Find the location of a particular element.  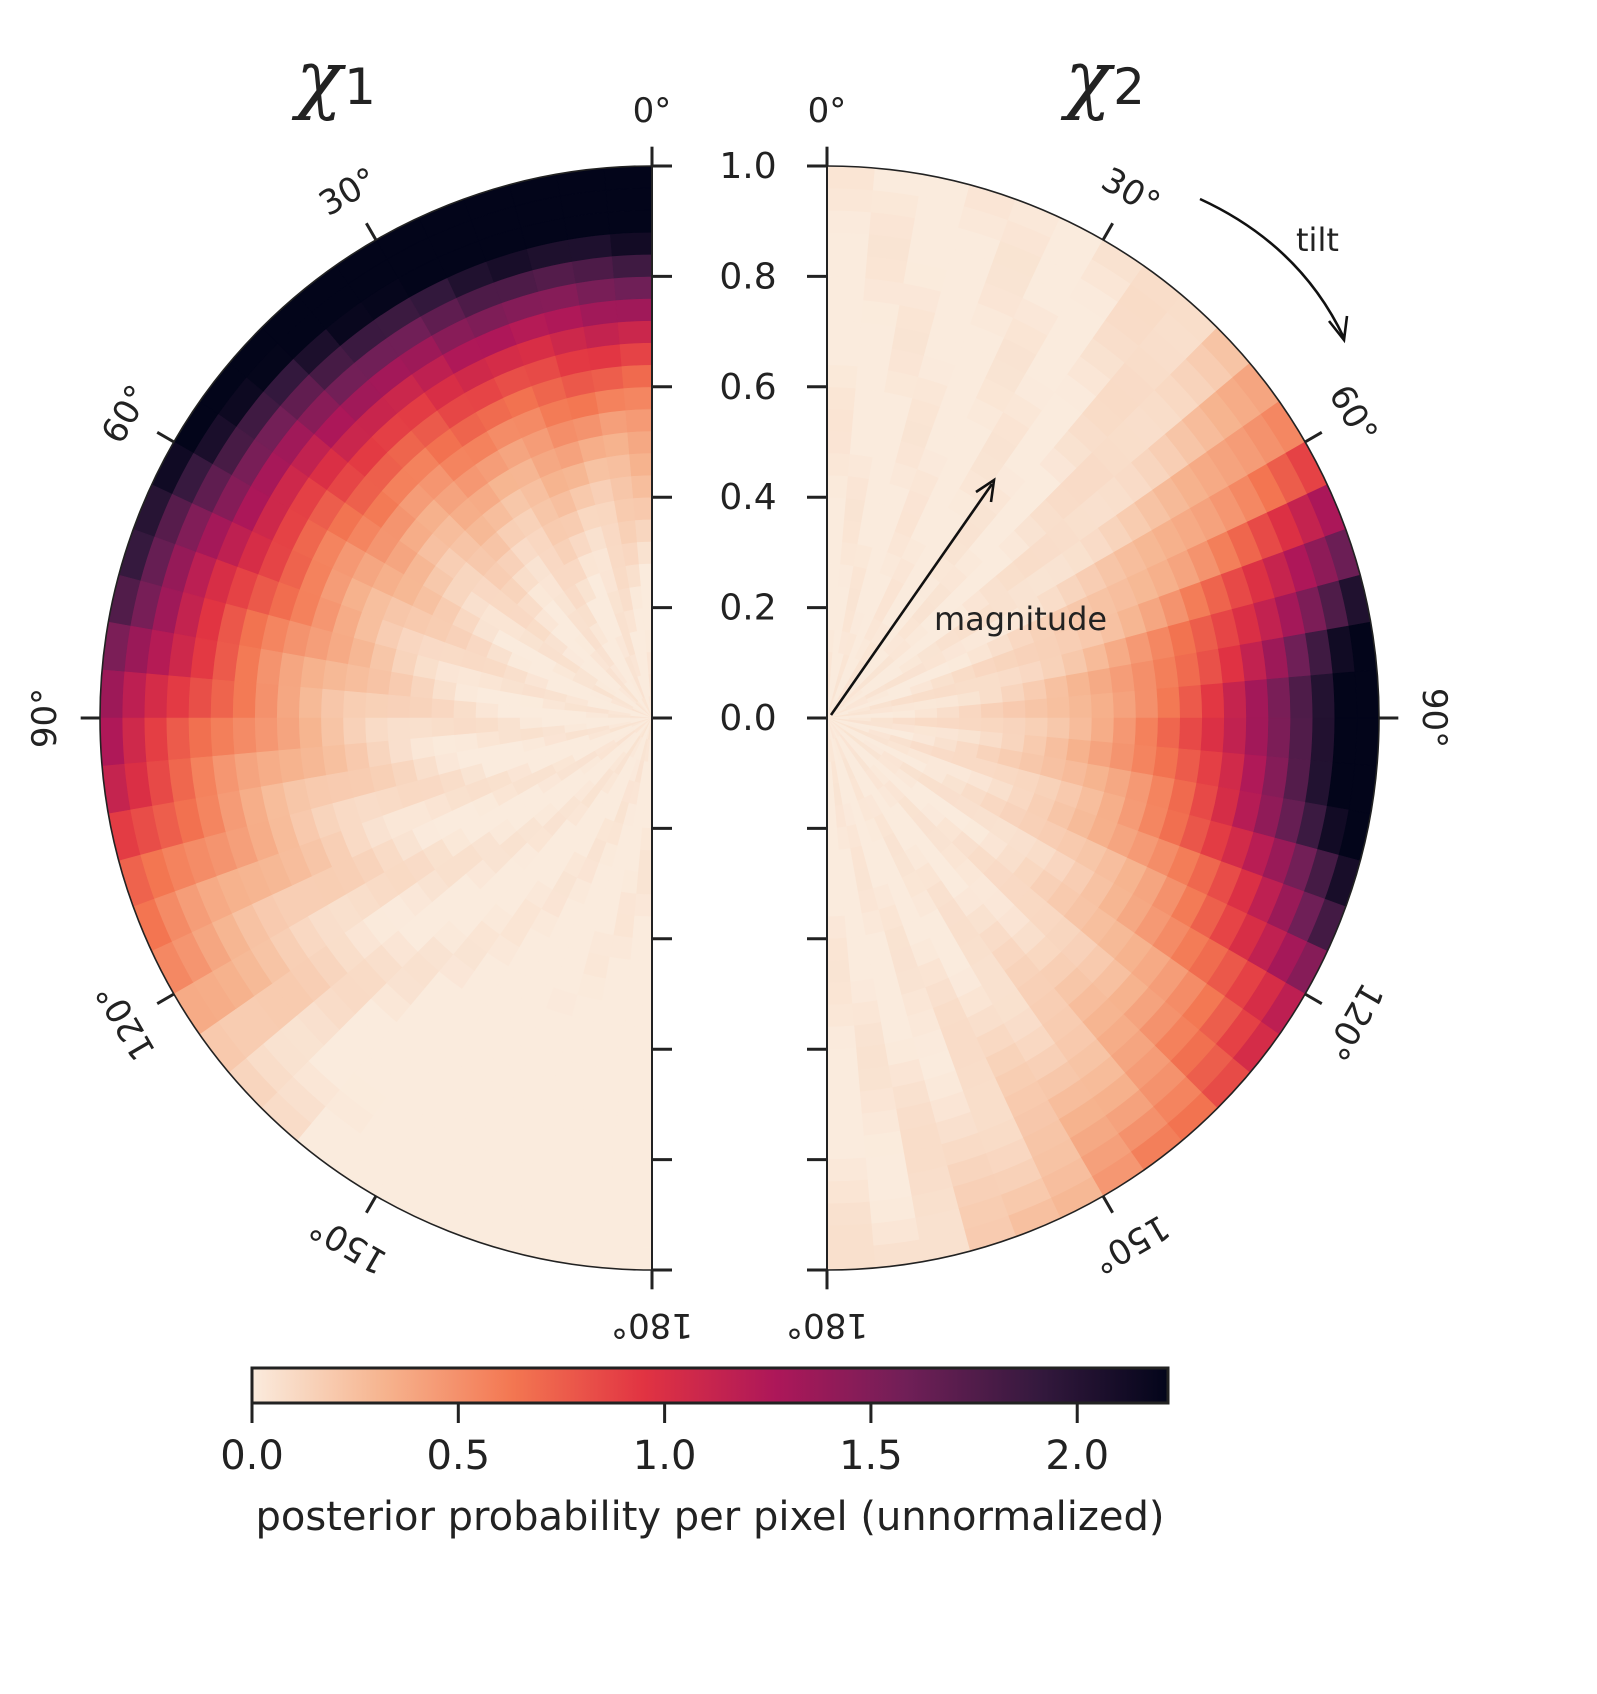

radial-tick-label: 1.0 is located at coordinates (747, 166).